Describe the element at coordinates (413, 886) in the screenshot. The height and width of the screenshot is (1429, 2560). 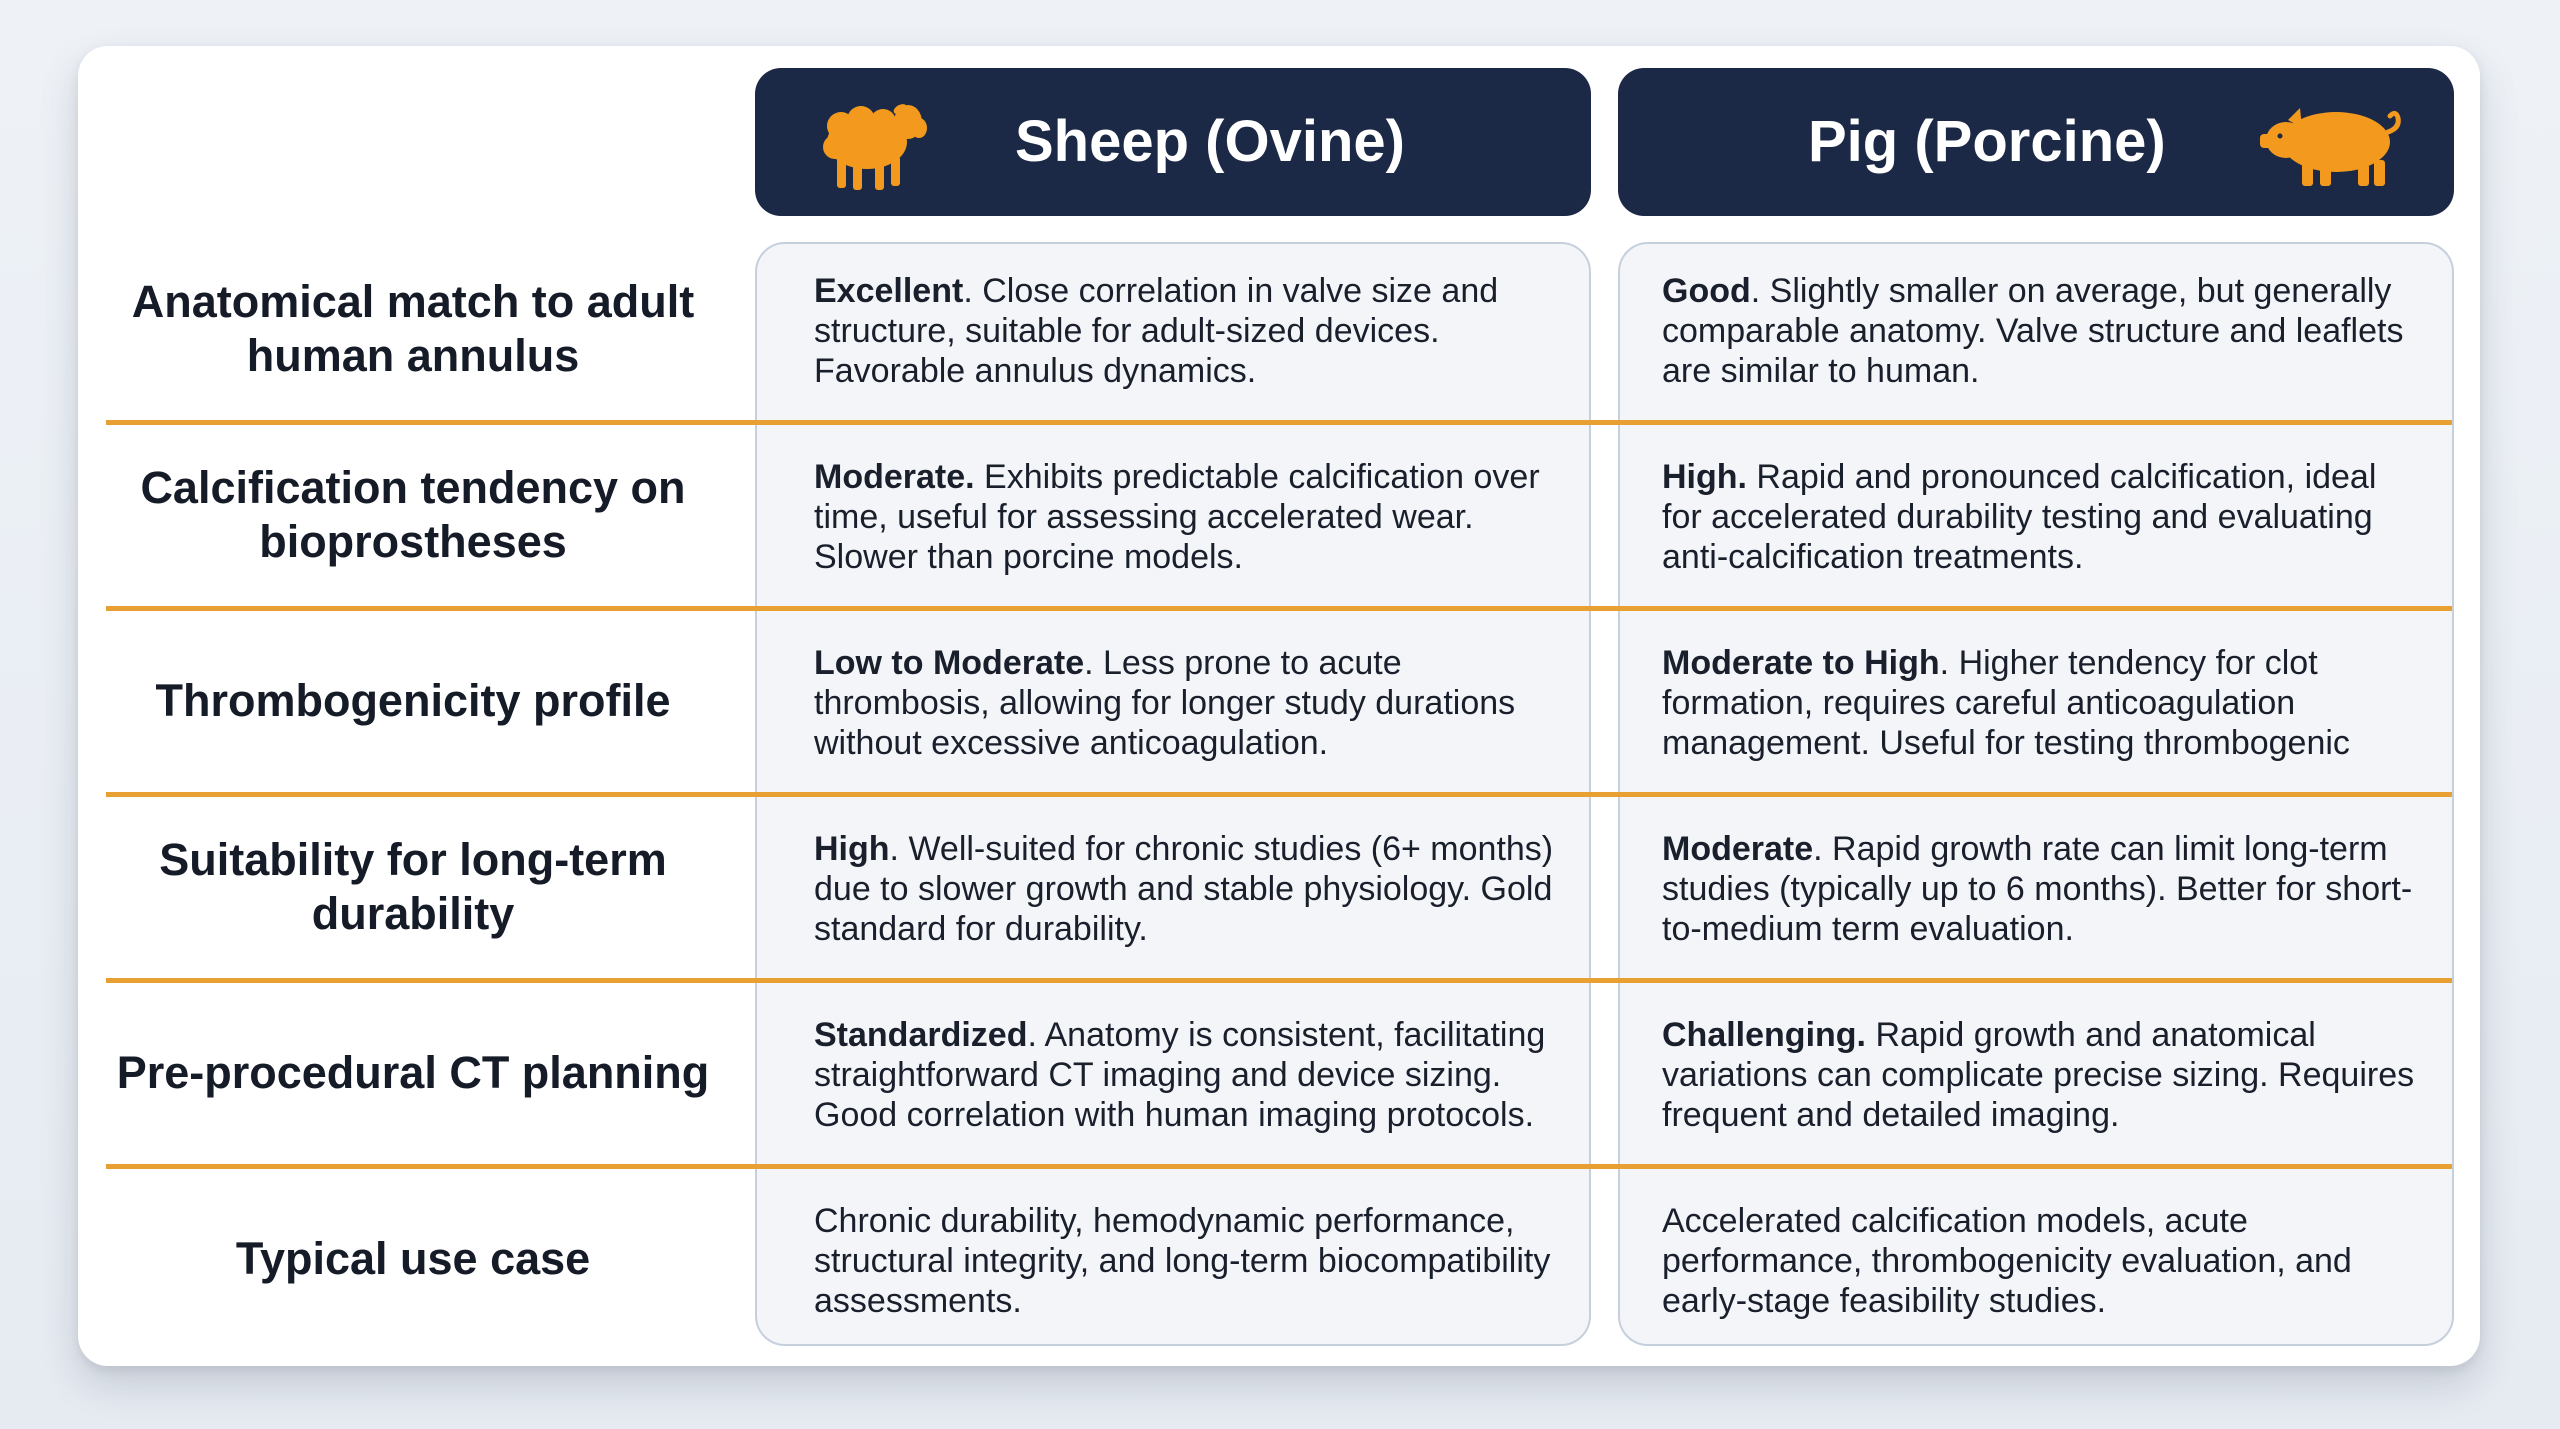
I see `row-label-long-term-durability: Suitability for long-term durability` at that location.